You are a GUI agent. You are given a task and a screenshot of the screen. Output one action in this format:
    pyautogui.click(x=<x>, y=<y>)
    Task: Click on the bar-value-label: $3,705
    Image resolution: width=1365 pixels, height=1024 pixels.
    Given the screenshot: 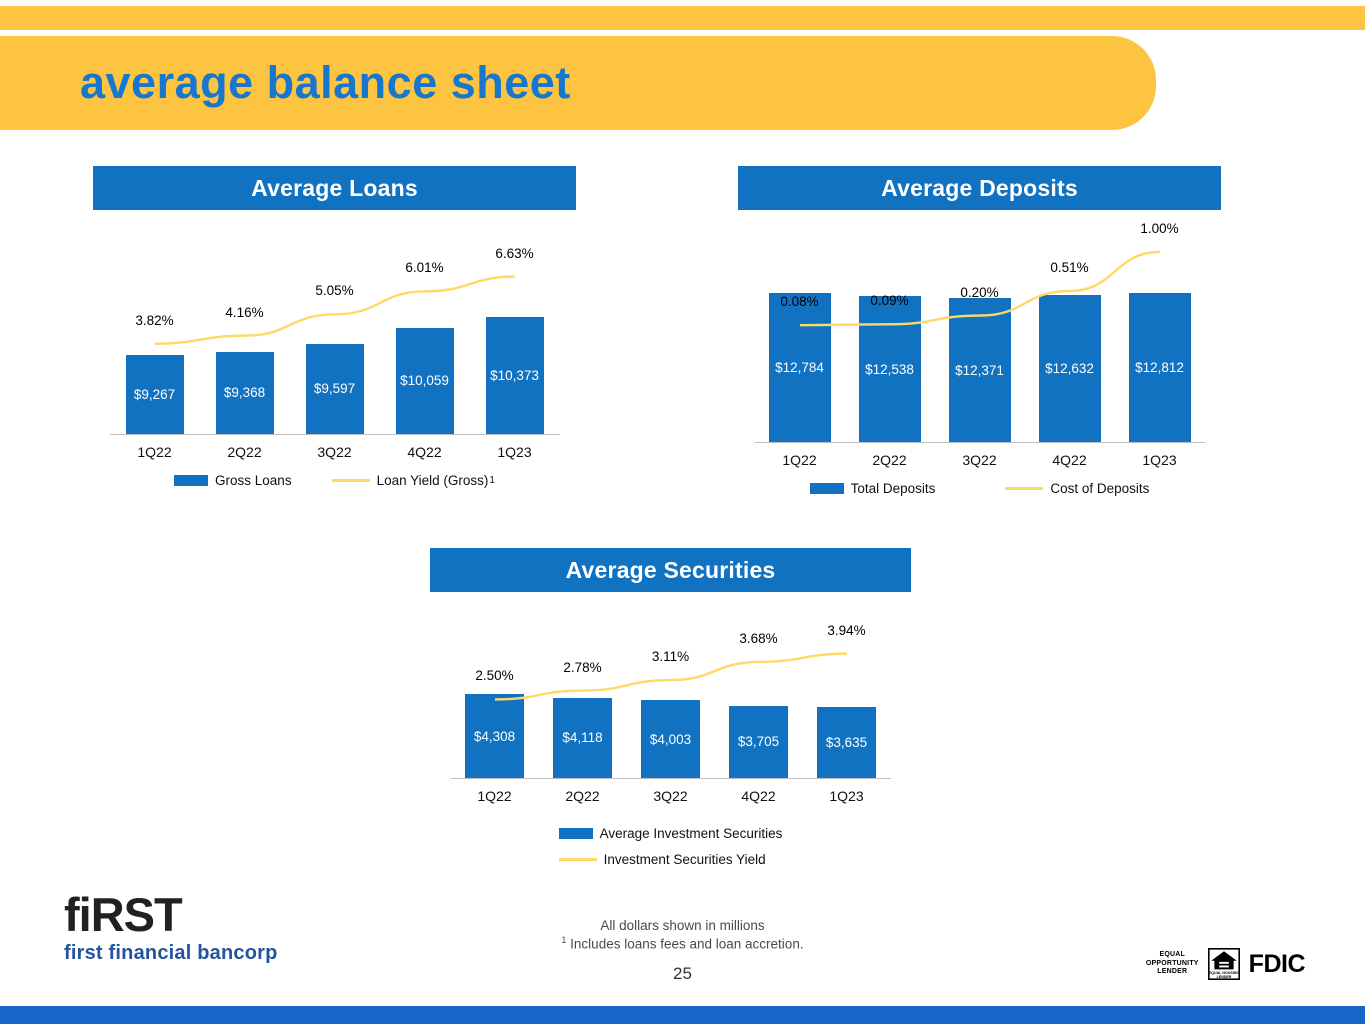 What is the action you would take?
    pyautogui.click(x=758, y=742)
    